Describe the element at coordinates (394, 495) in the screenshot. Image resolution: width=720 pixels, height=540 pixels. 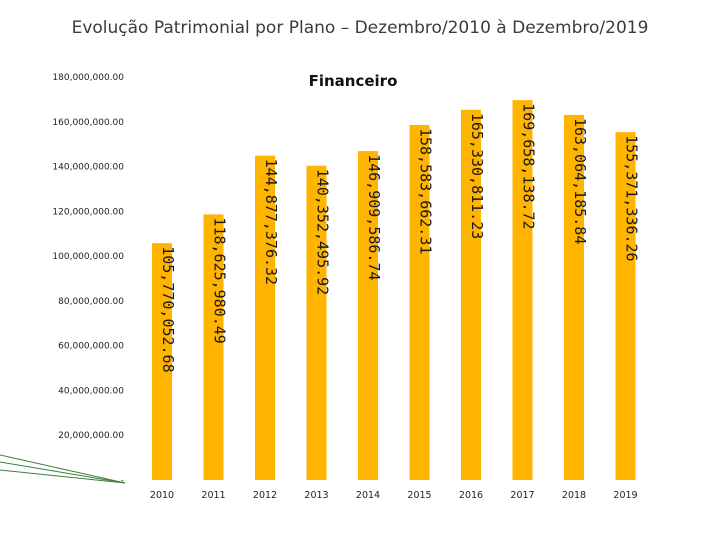
I see `x-axis: 2010 2011 2012 2013 2014 2015 2016 2017 2018 2019` at that location.